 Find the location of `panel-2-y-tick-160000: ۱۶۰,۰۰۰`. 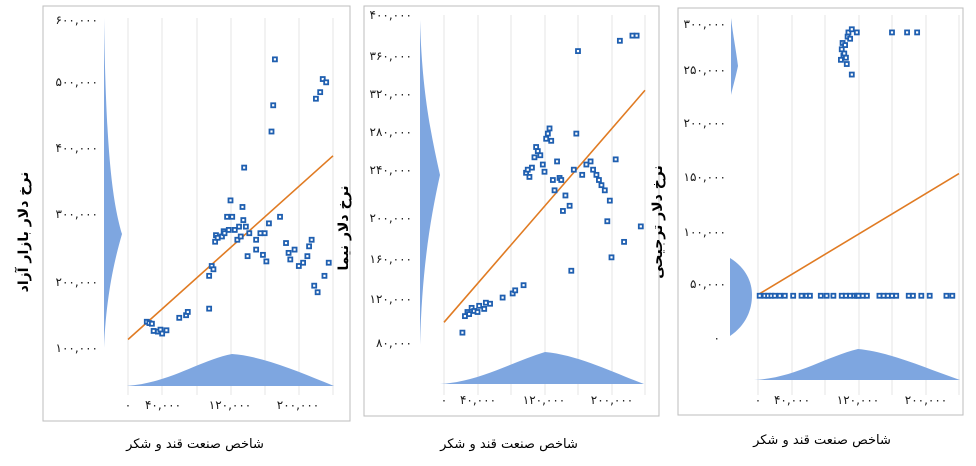

panel-2-y-tick-160000: ۱۶۰,۰۰۰ is located at coordinates (391, 259).